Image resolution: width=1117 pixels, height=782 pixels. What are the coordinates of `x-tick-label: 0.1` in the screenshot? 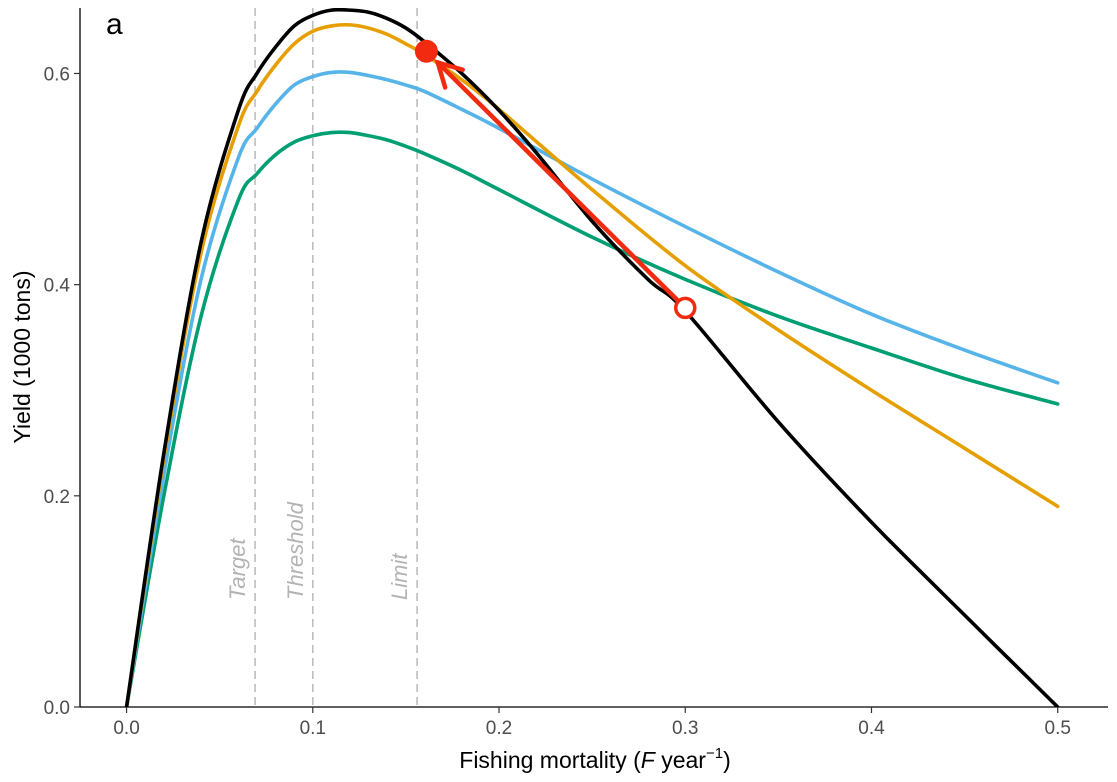 It's located at (313, 728).